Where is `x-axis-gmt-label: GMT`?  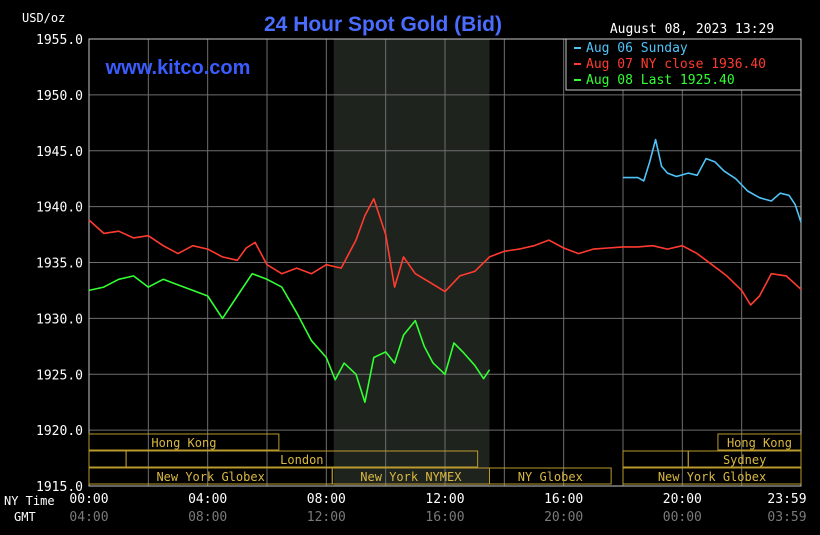 x-axis-gmt-label: GMT is located at coordinates (25, 517).